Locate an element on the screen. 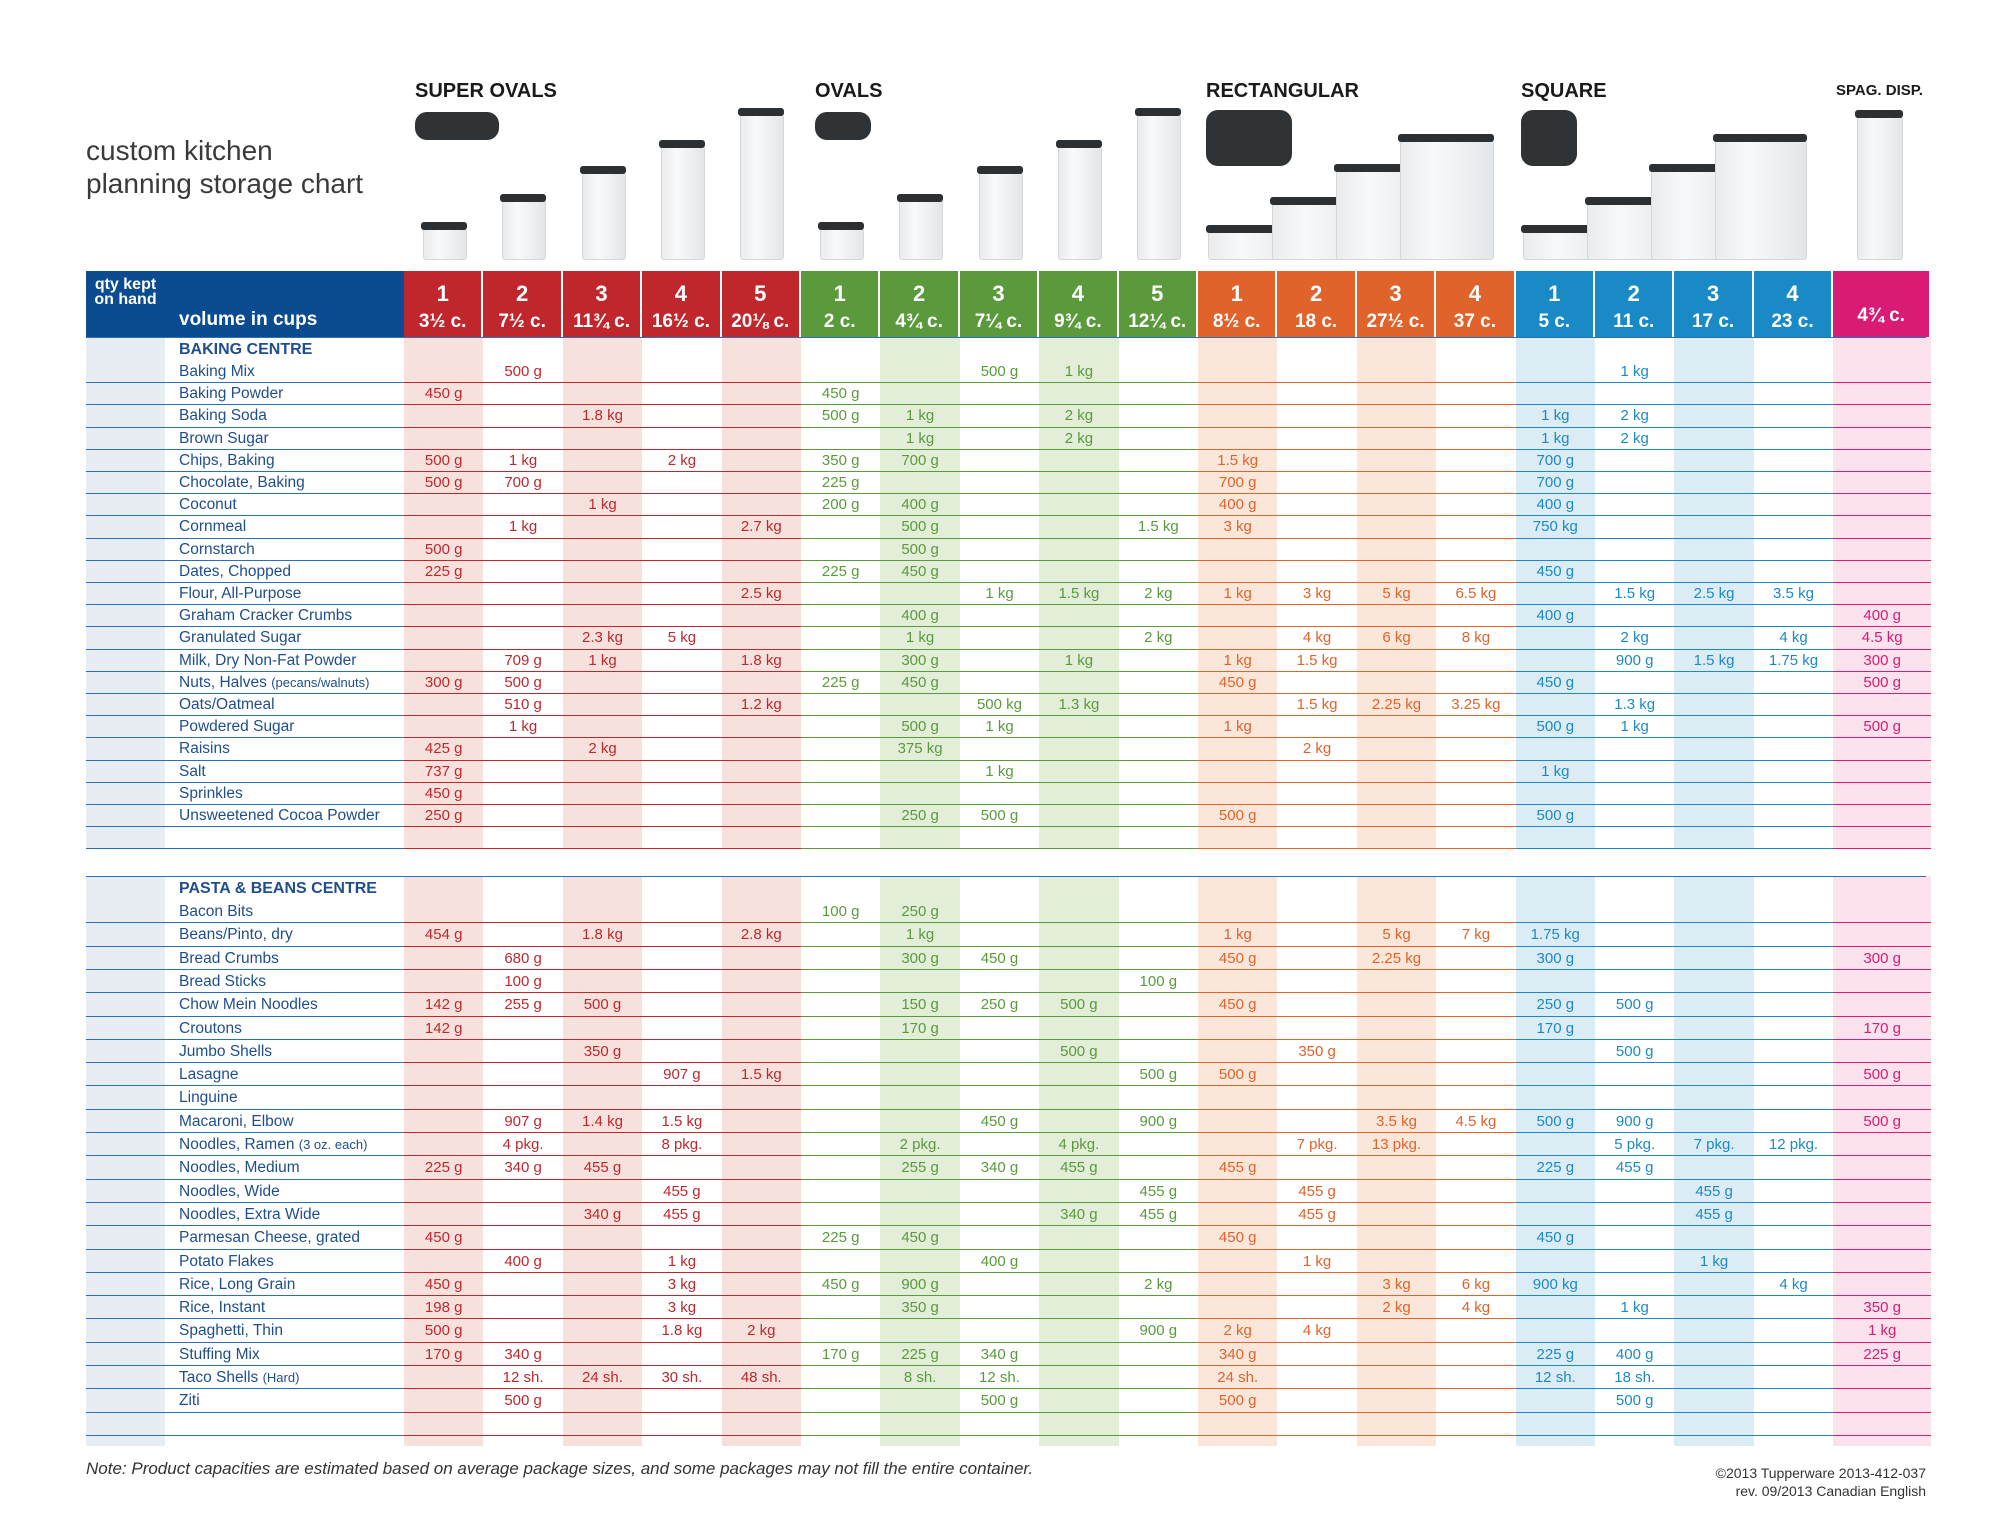 Image resolution: width=2000 pixels, height=1528 pixels. column-number: 2 is located at coordinates (1316, 293).